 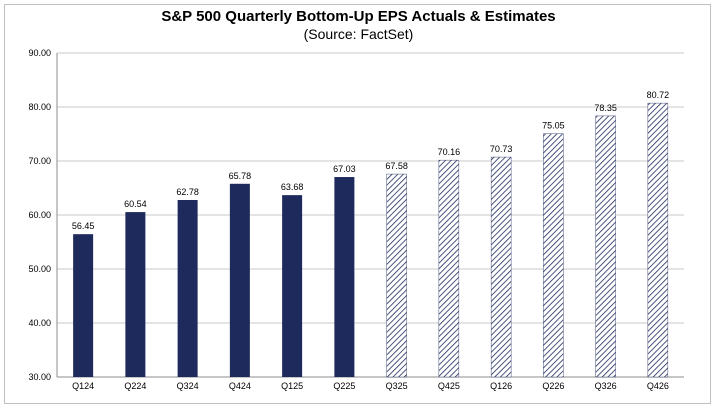 I want to click on data-label: 65.78, so click(x=240, y=176).